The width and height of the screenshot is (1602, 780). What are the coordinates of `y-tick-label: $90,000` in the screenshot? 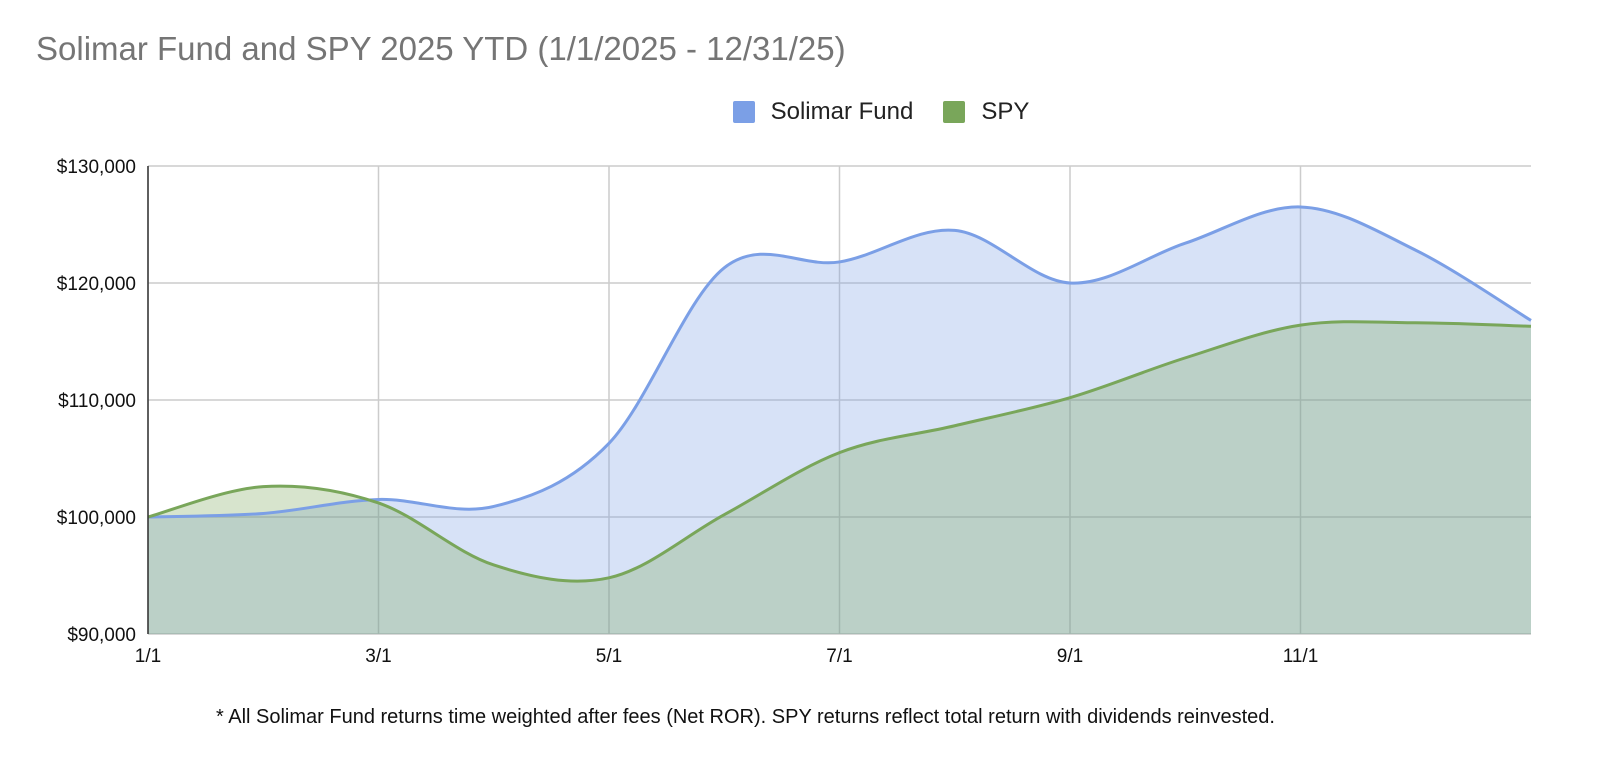 It's located at (101, 635).